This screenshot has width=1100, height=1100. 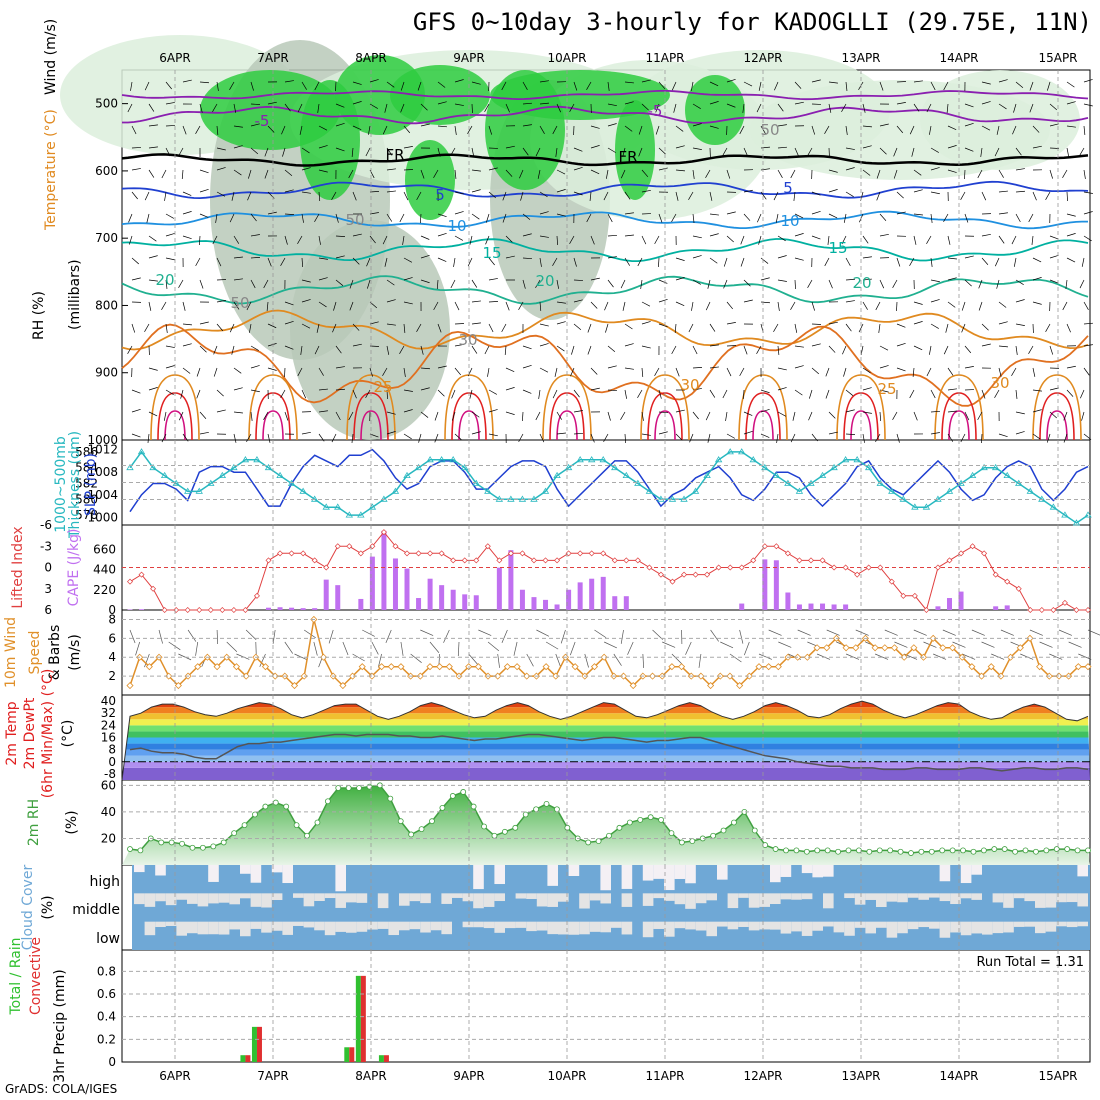 I want to click on top-date-label: 9APR, so click(x=468, y=58).